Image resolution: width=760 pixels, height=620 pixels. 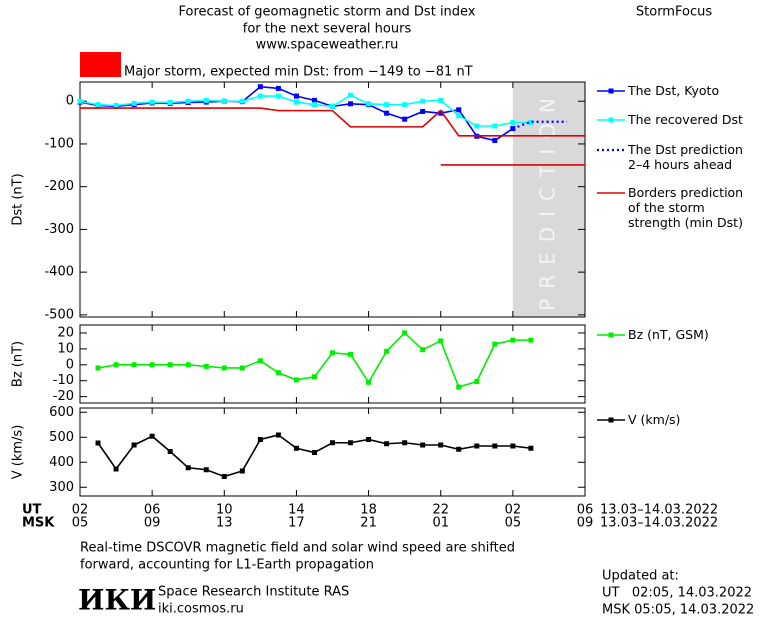 I want to click on updated: Updated at:, so click(x=640, y=576).